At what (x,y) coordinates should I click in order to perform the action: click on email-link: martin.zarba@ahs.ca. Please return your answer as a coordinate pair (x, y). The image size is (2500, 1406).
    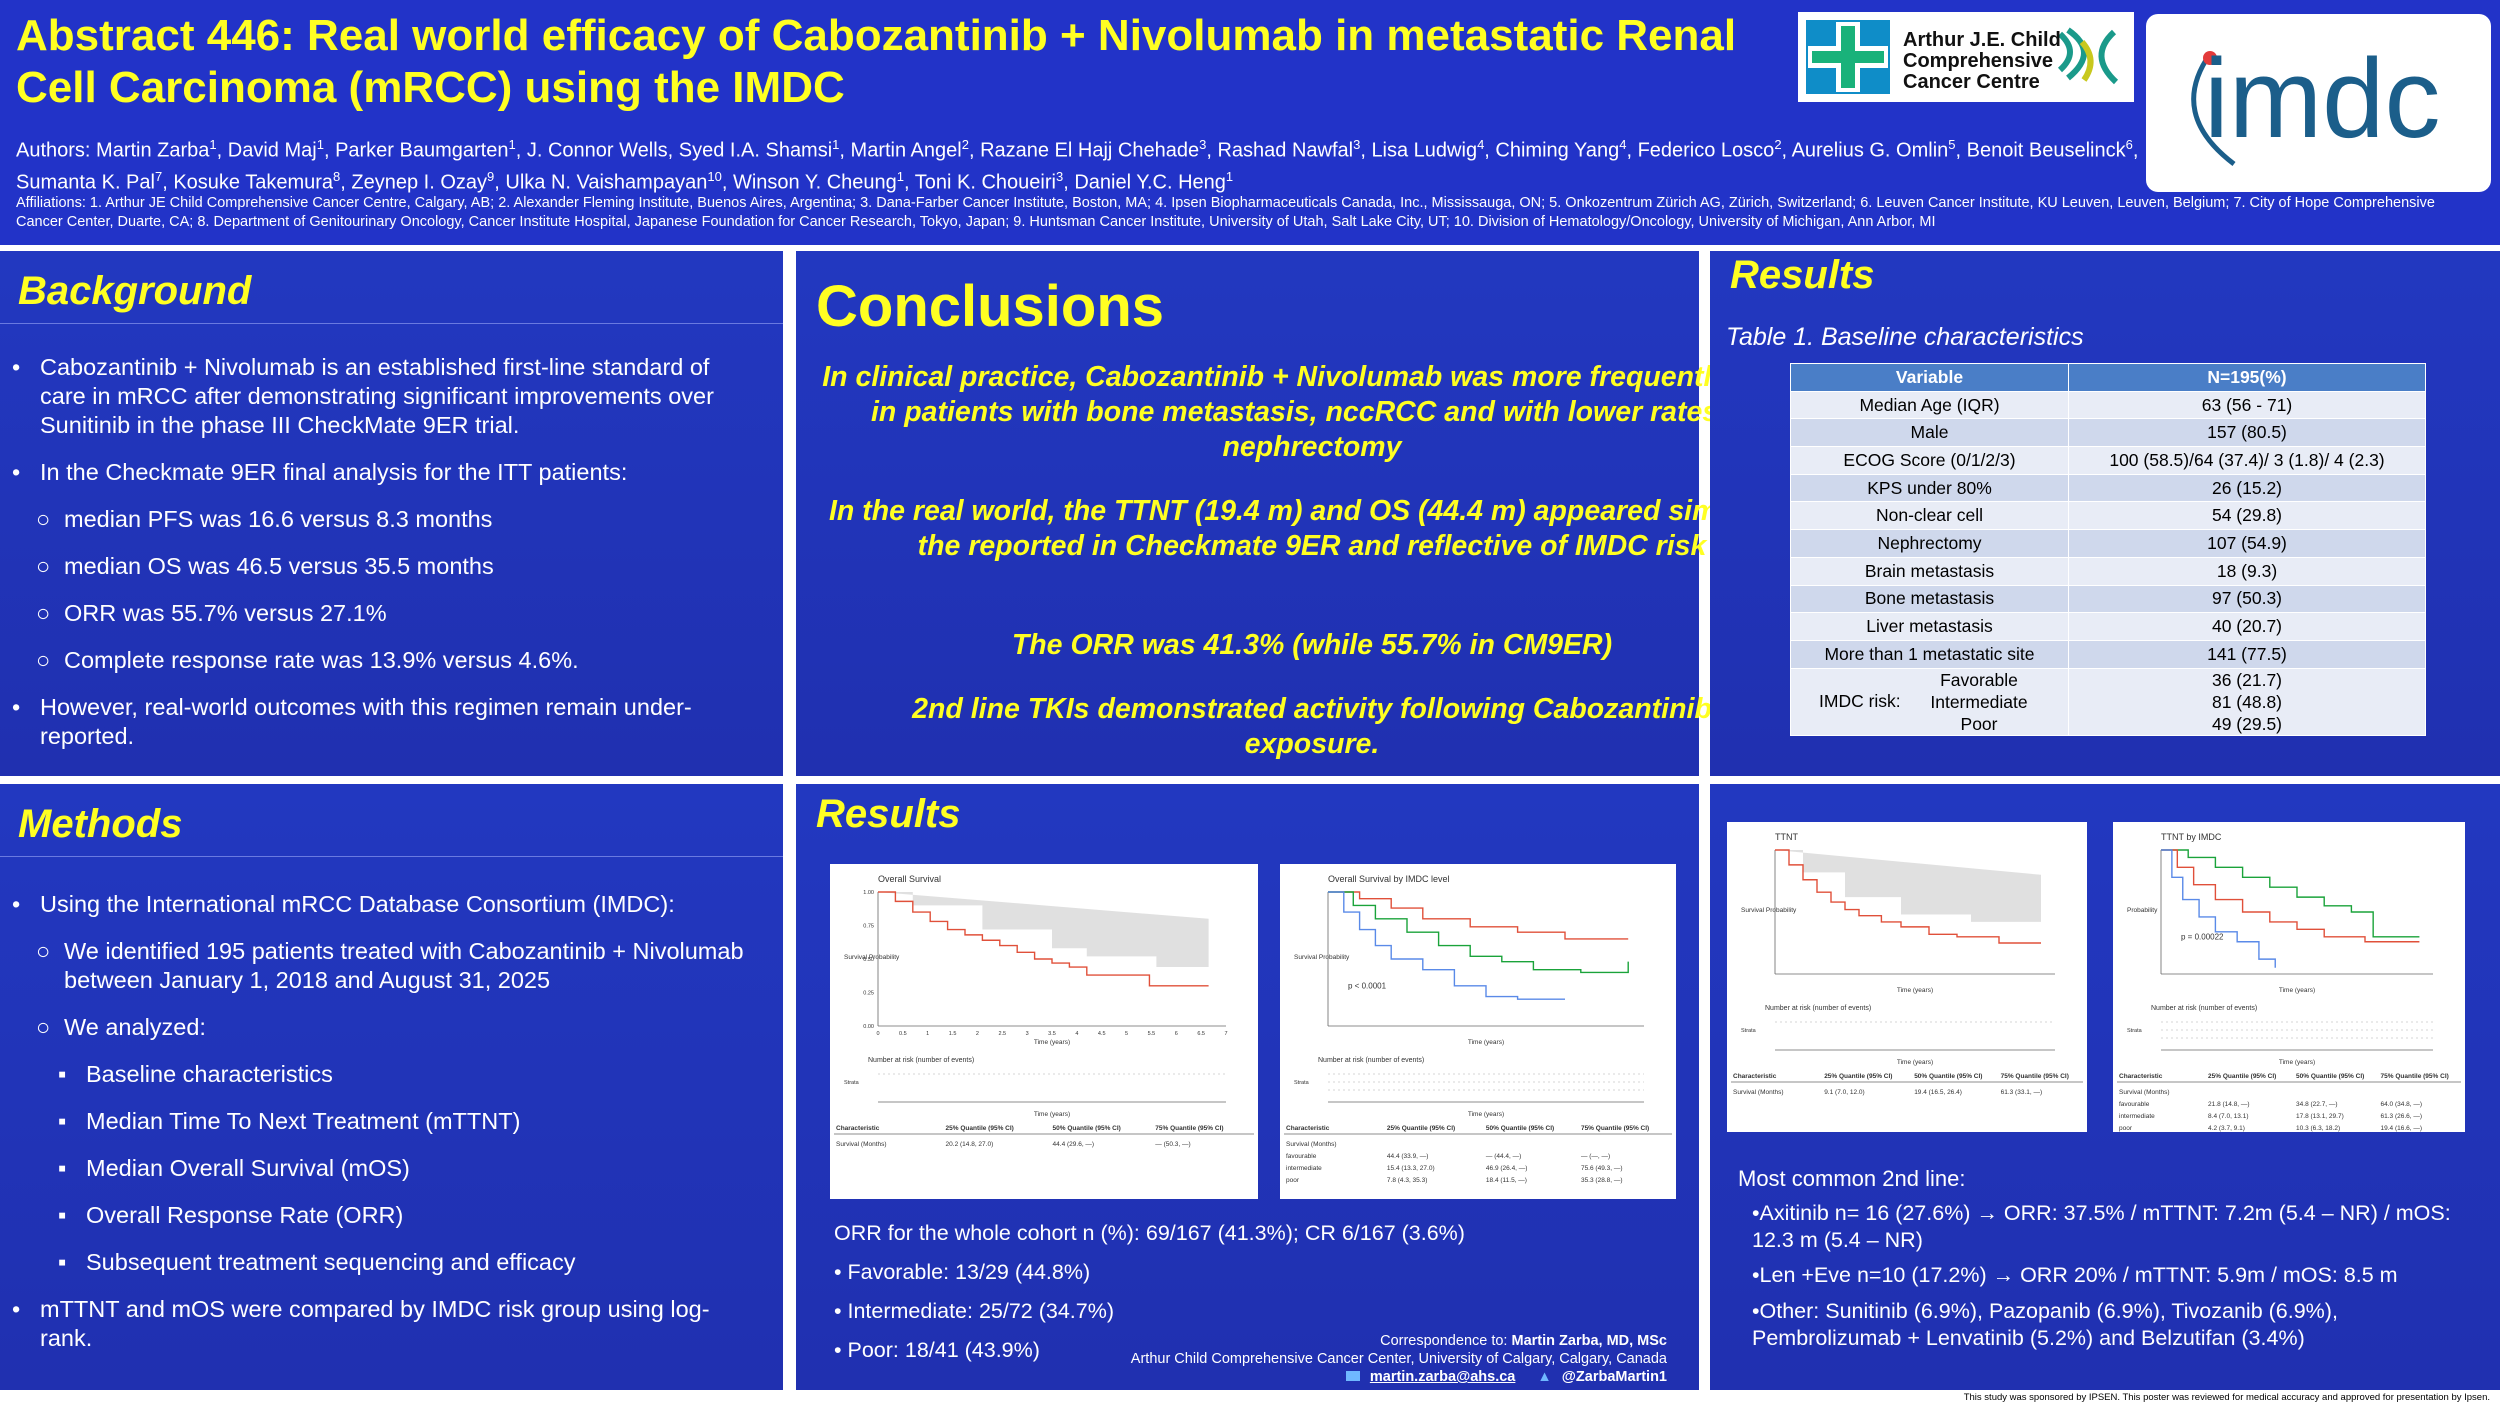
    Looking at the image, I should click on (1442, 1377).